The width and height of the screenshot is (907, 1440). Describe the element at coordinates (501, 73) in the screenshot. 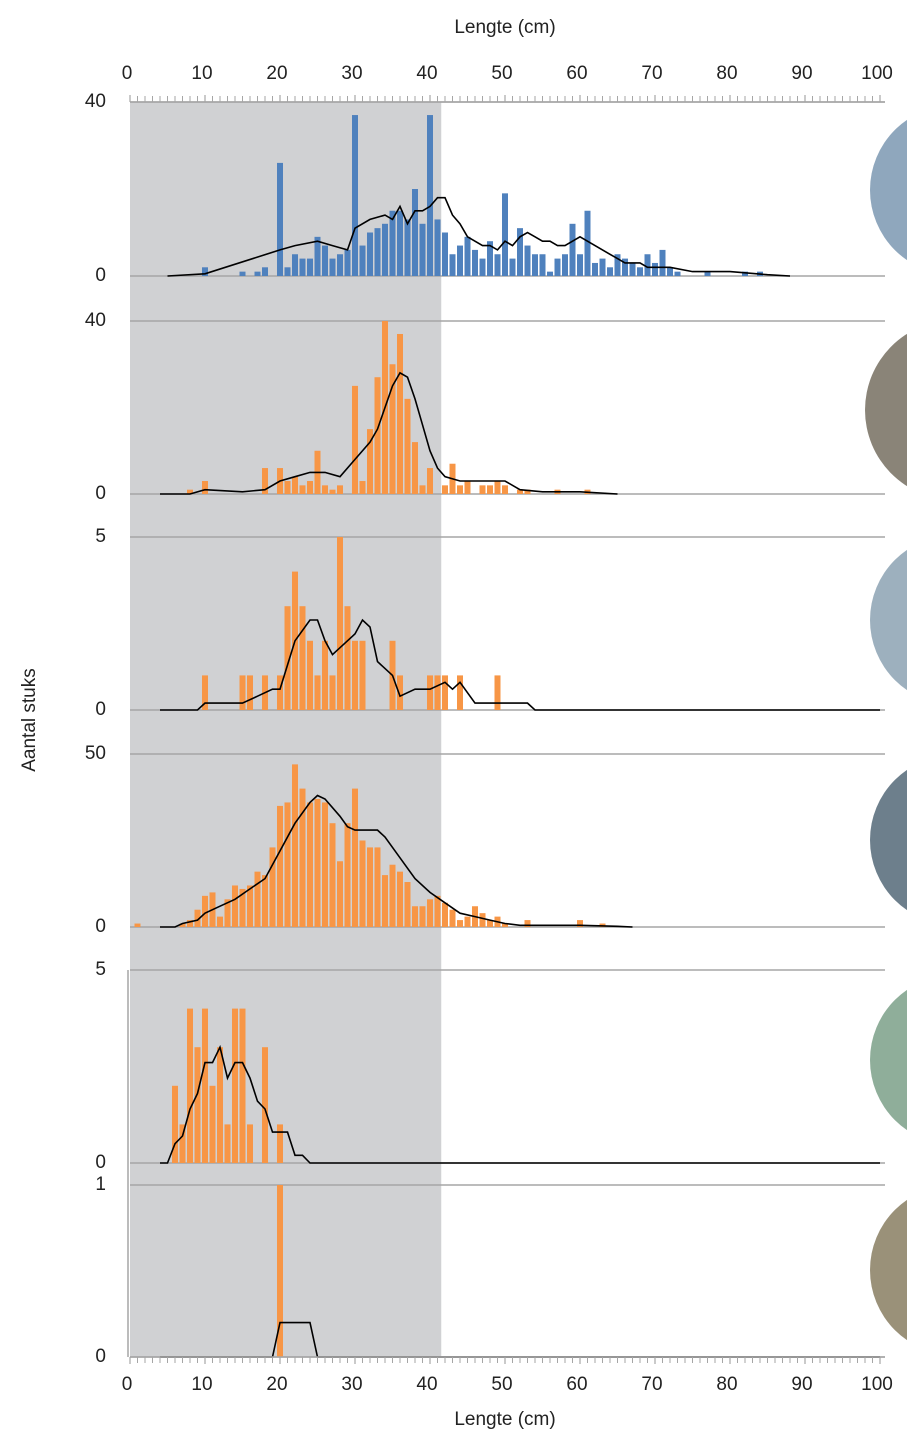

I see `x-tick-label: 50` at that location.